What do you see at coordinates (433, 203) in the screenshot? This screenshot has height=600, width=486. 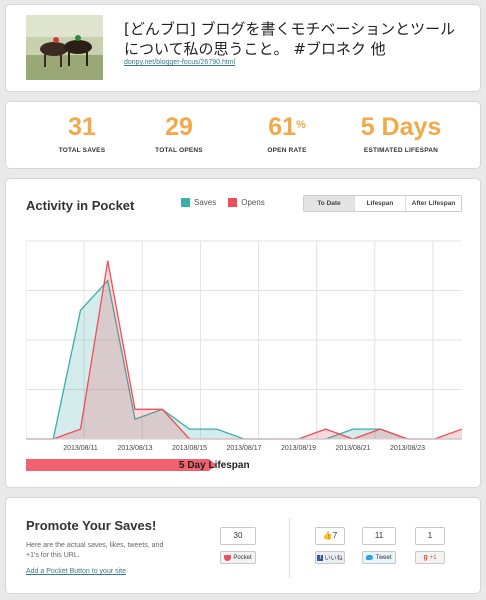 I see `tab-after-lifespan: After Lifespan` at bounding box center [433, 203].